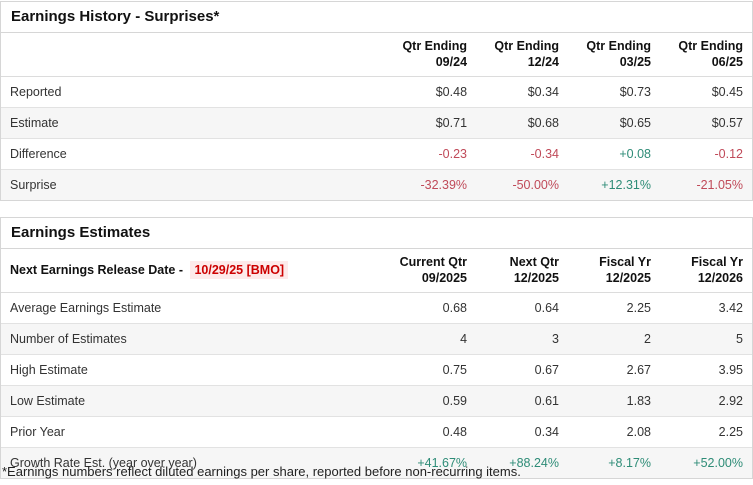 The image size is (753, 485). I want to click on table-row: Estimate $0.71 $0.68 $0.65 $0.57, so click(376, 123).